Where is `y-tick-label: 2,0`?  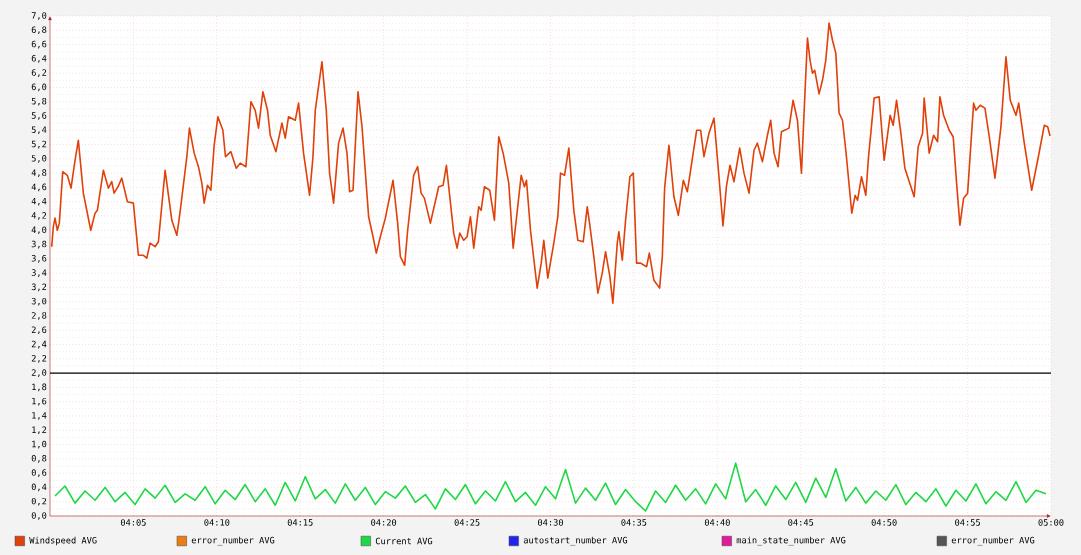 y-tick-label: 2,0 is located at coordinates (39, 373).